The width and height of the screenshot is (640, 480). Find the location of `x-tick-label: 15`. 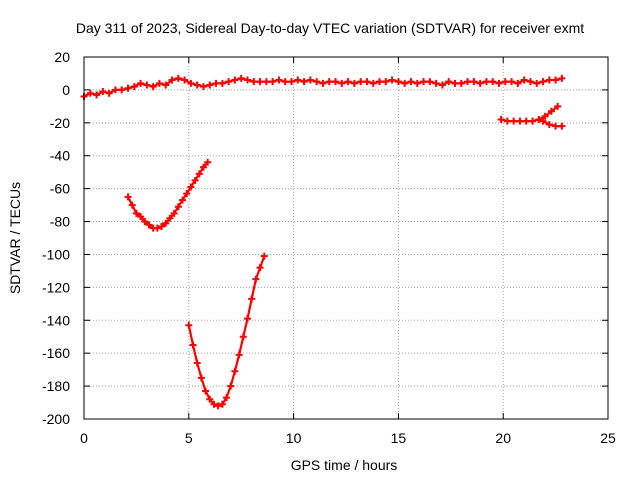

x-tick-label: 15 is located at coordinates (399, 438).